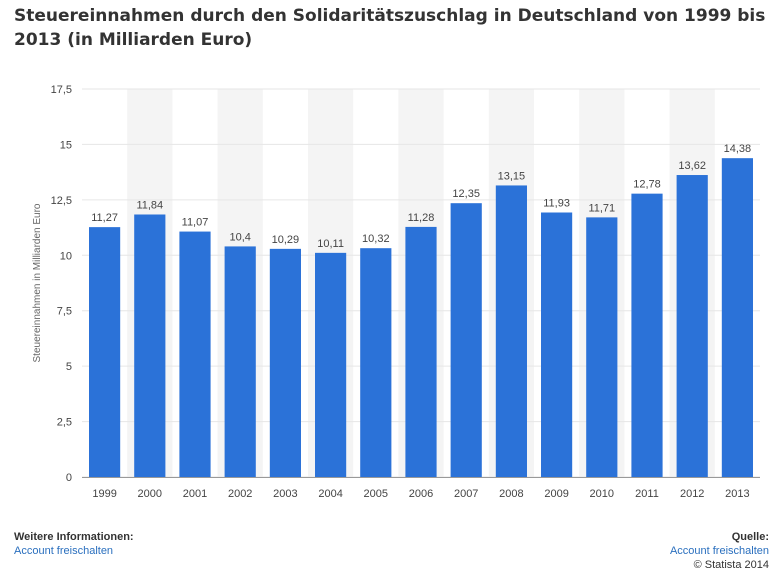  Describe the element at coordinates (285, 362) in the screenshot. I see `bar-2003` at that location.